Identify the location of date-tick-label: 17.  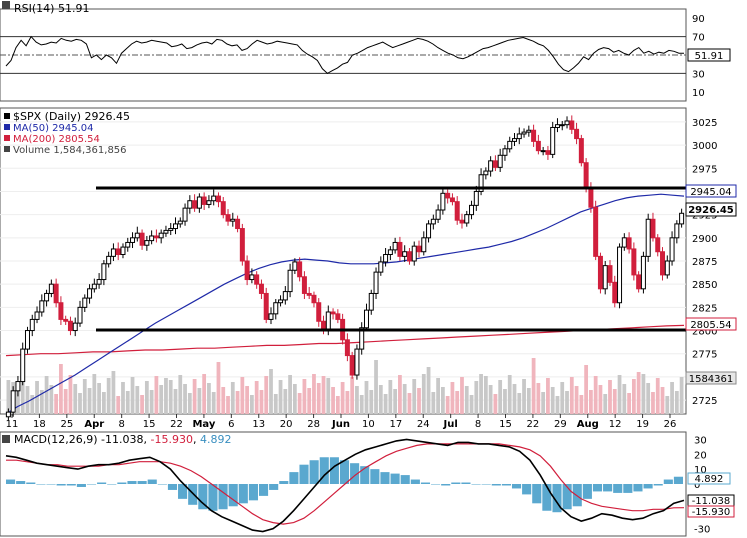
(395, 424).